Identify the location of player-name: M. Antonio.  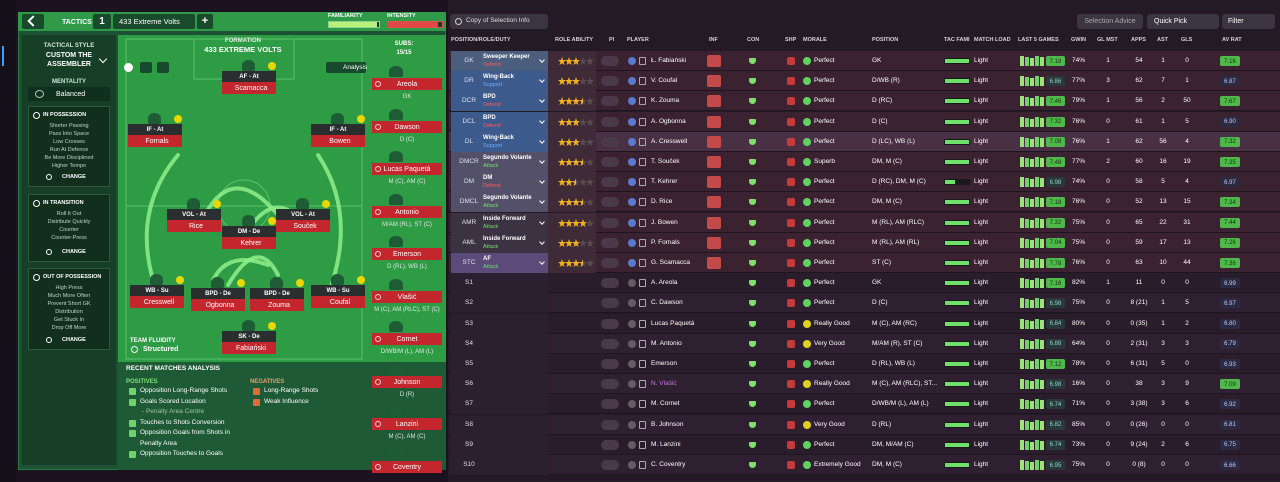
(666, 343).